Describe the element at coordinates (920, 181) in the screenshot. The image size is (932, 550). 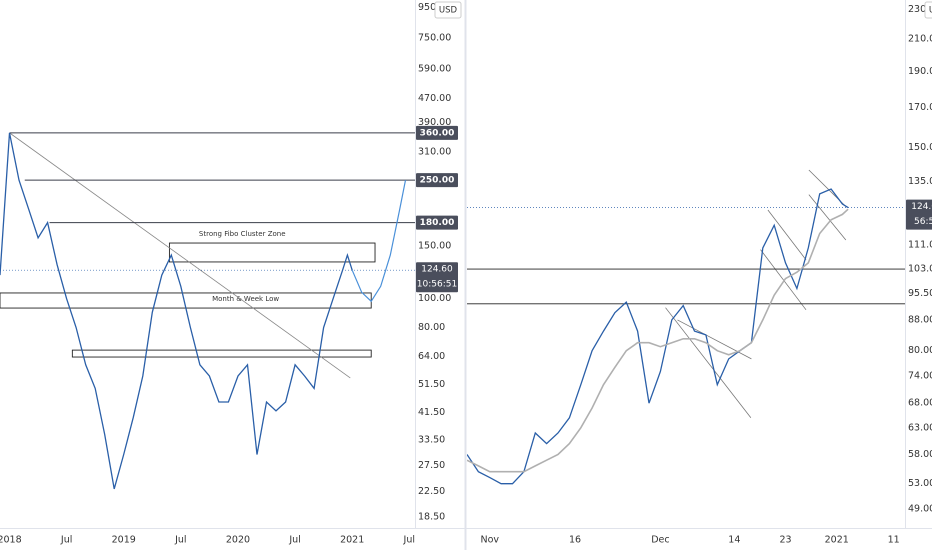
I see `y-tick-label: 135.00` at that location.